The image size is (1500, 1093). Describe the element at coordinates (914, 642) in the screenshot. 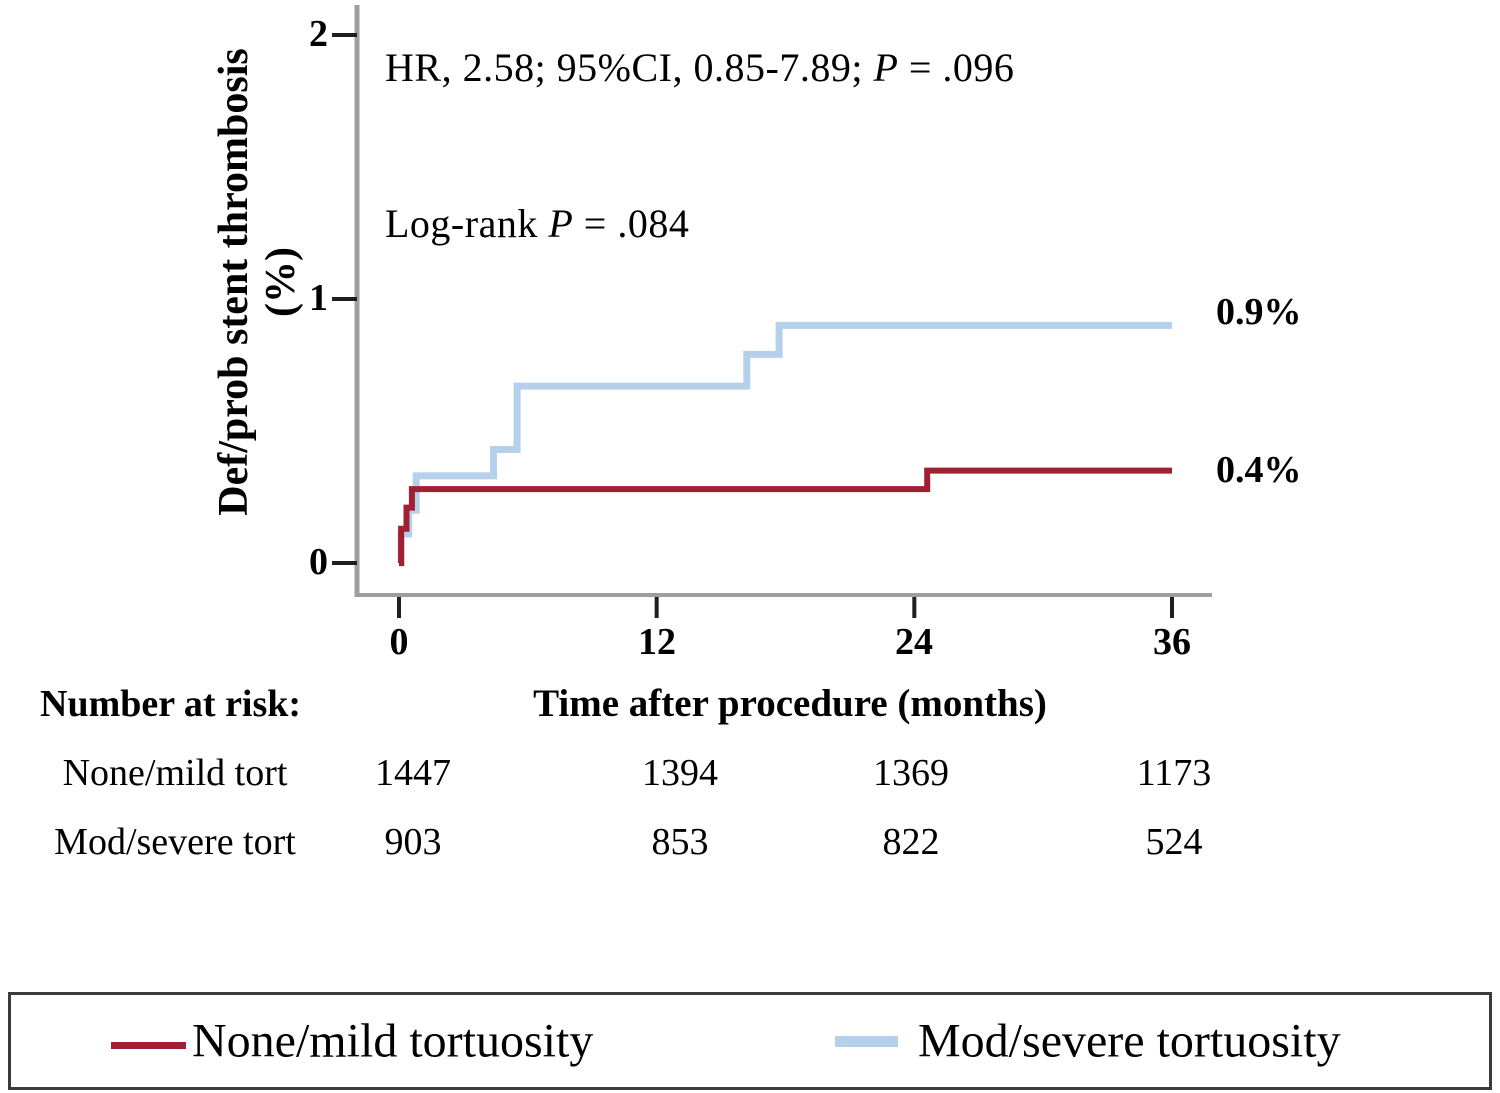

I see `x-tick-label-24: 24` at that location.